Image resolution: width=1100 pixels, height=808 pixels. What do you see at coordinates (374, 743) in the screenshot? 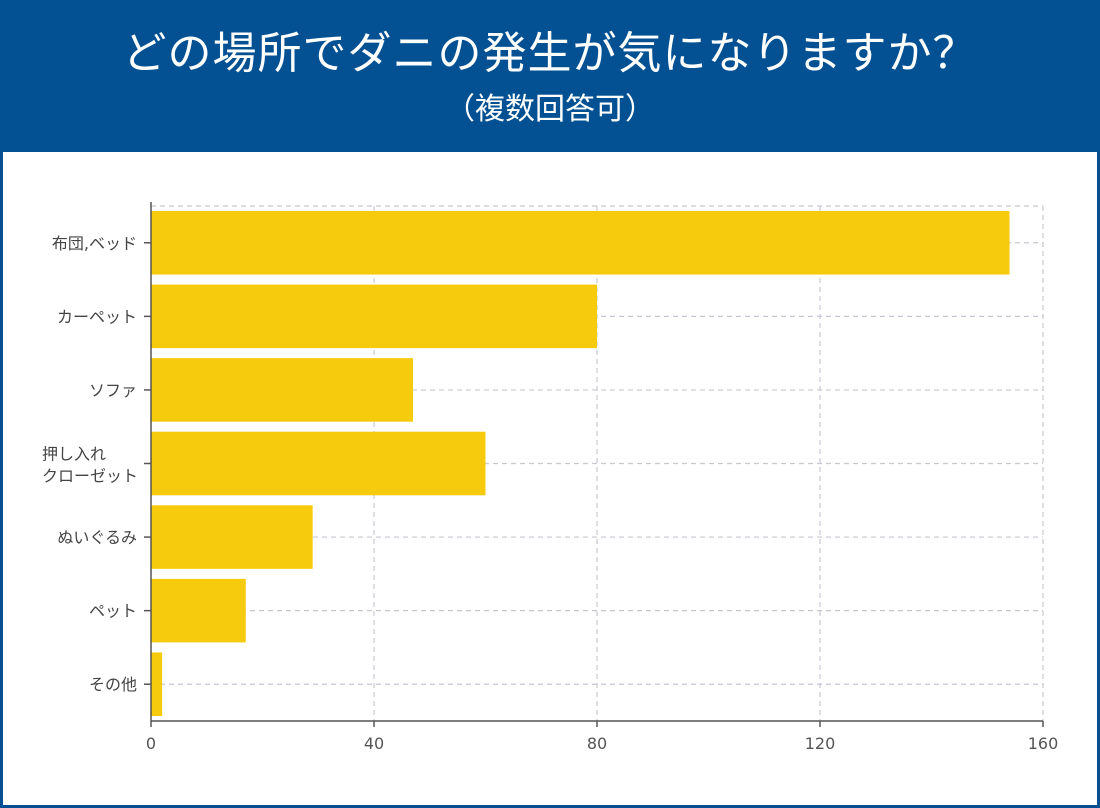
I see `x-tick-label: 40` at bounding box center [374, 743].